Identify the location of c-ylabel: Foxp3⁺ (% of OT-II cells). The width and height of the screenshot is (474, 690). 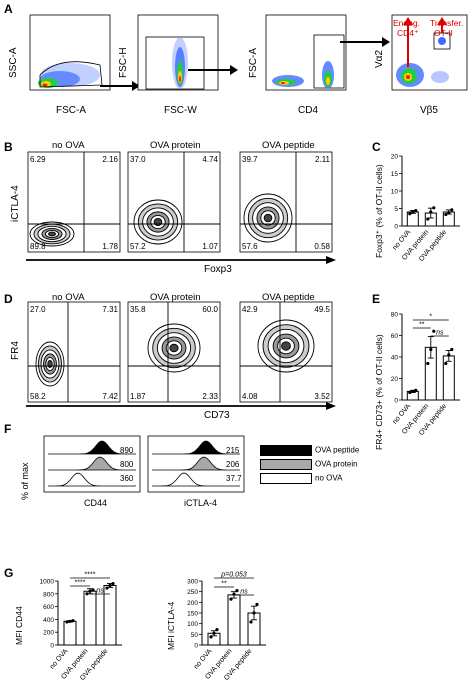
(379, 211).